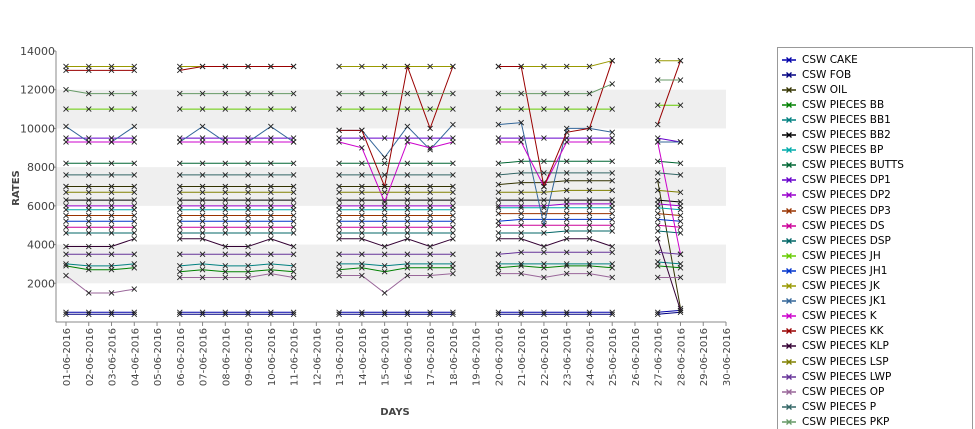 Image resolution: width=975 pixels, height=429 pixels. I want to click on legend-label: CSW CAKE, so click(830, 59).